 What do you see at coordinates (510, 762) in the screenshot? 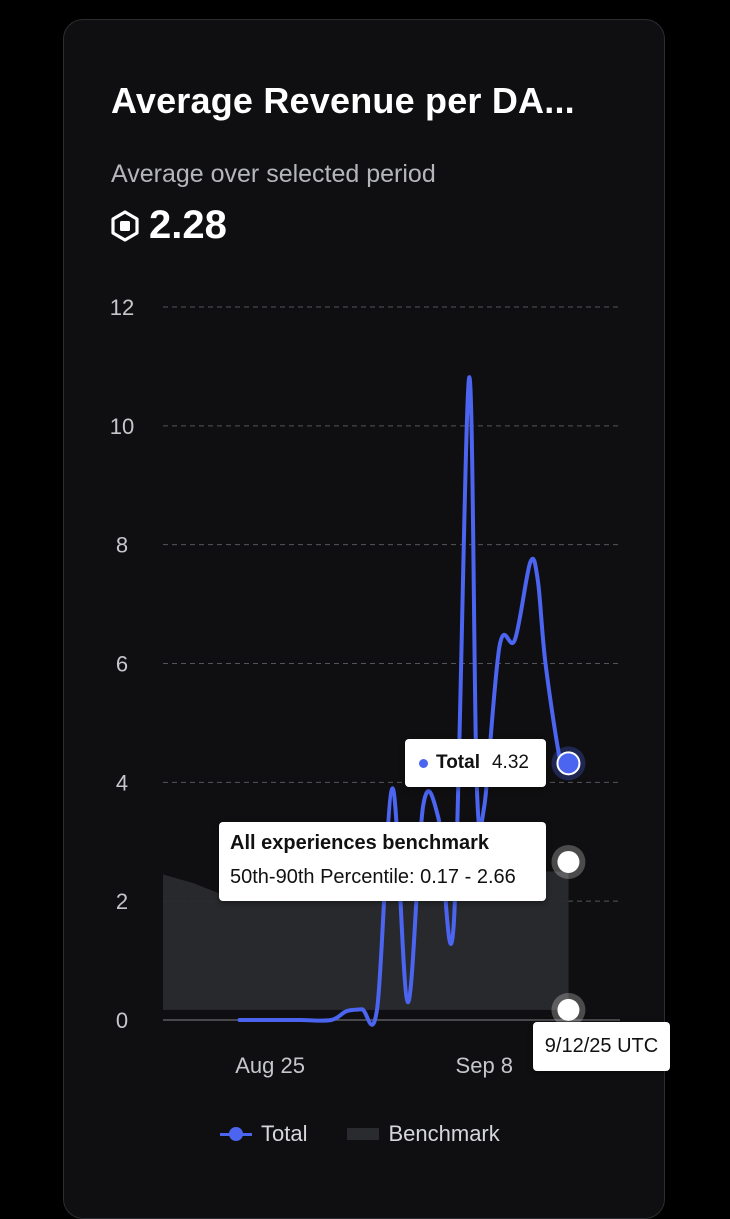
I see `total-tooltip-value: 4.32` at bounding box center [510, 762].